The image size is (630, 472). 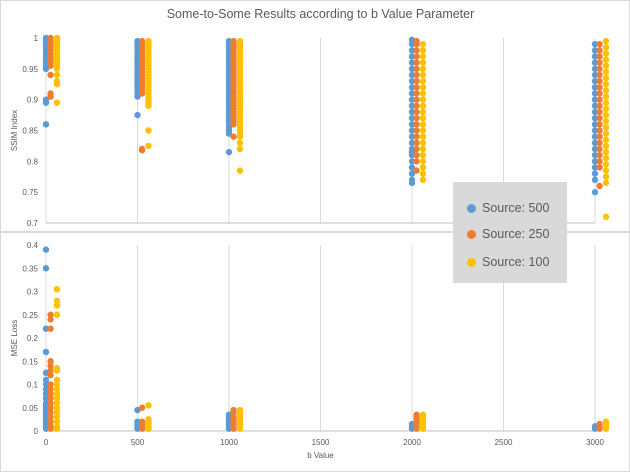 What do you see at coordinates (516, 234) in the screenshot?
I see `legend-label-source-250: Source: 250` at bounding box center [516, 234].